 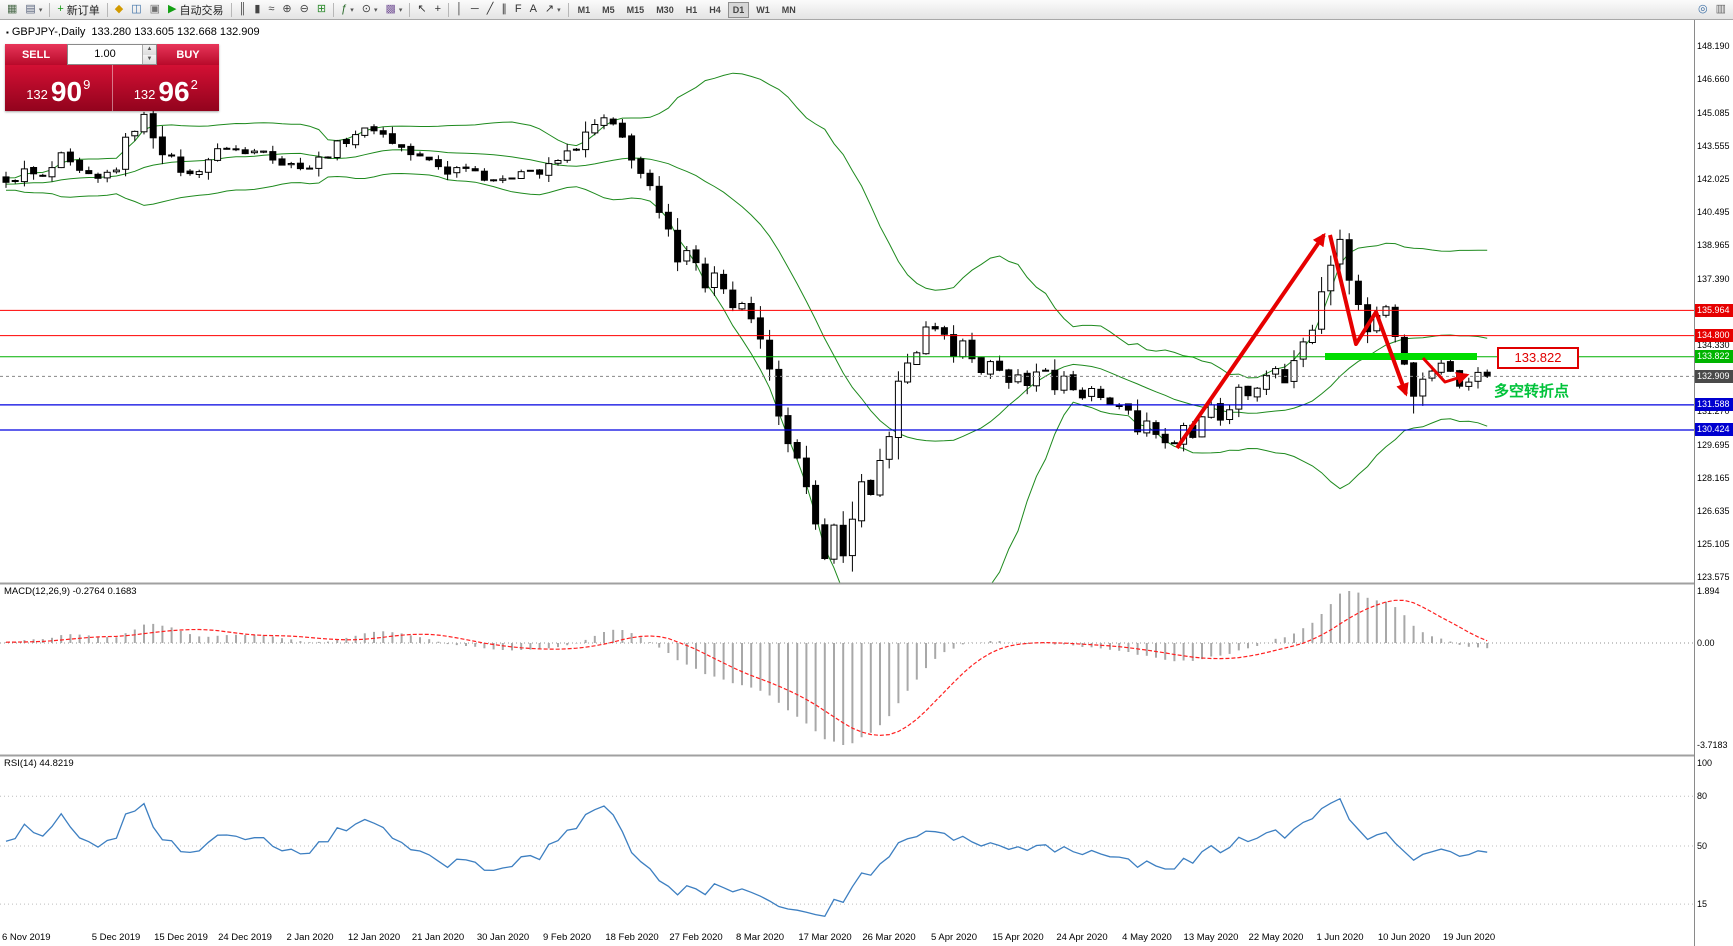 I want to click on toolbar-terminal-button: ▣, so click(x=155, y=9).